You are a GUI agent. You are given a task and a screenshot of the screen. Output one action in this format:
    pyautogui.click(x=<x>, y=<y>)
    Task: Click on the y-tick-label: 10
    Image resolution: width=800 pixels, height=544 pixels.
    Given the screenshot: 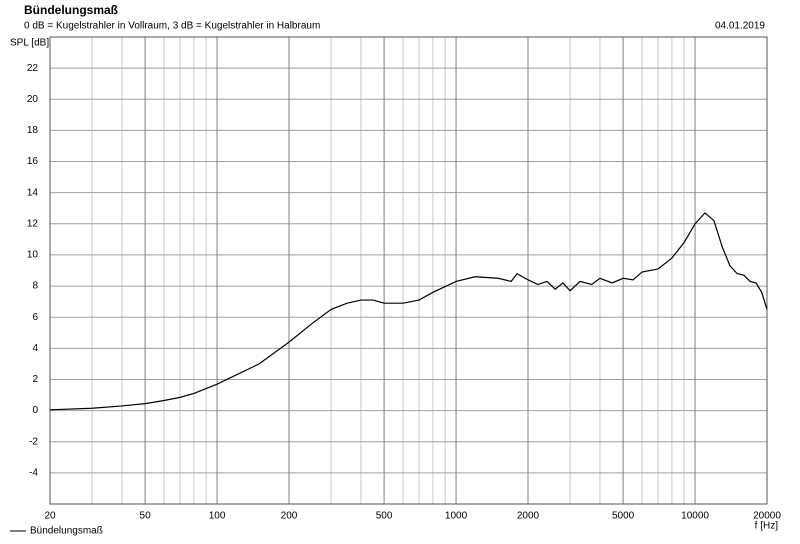 What is the action you would take?
    pyautogui.click(x=33, y=255)
    